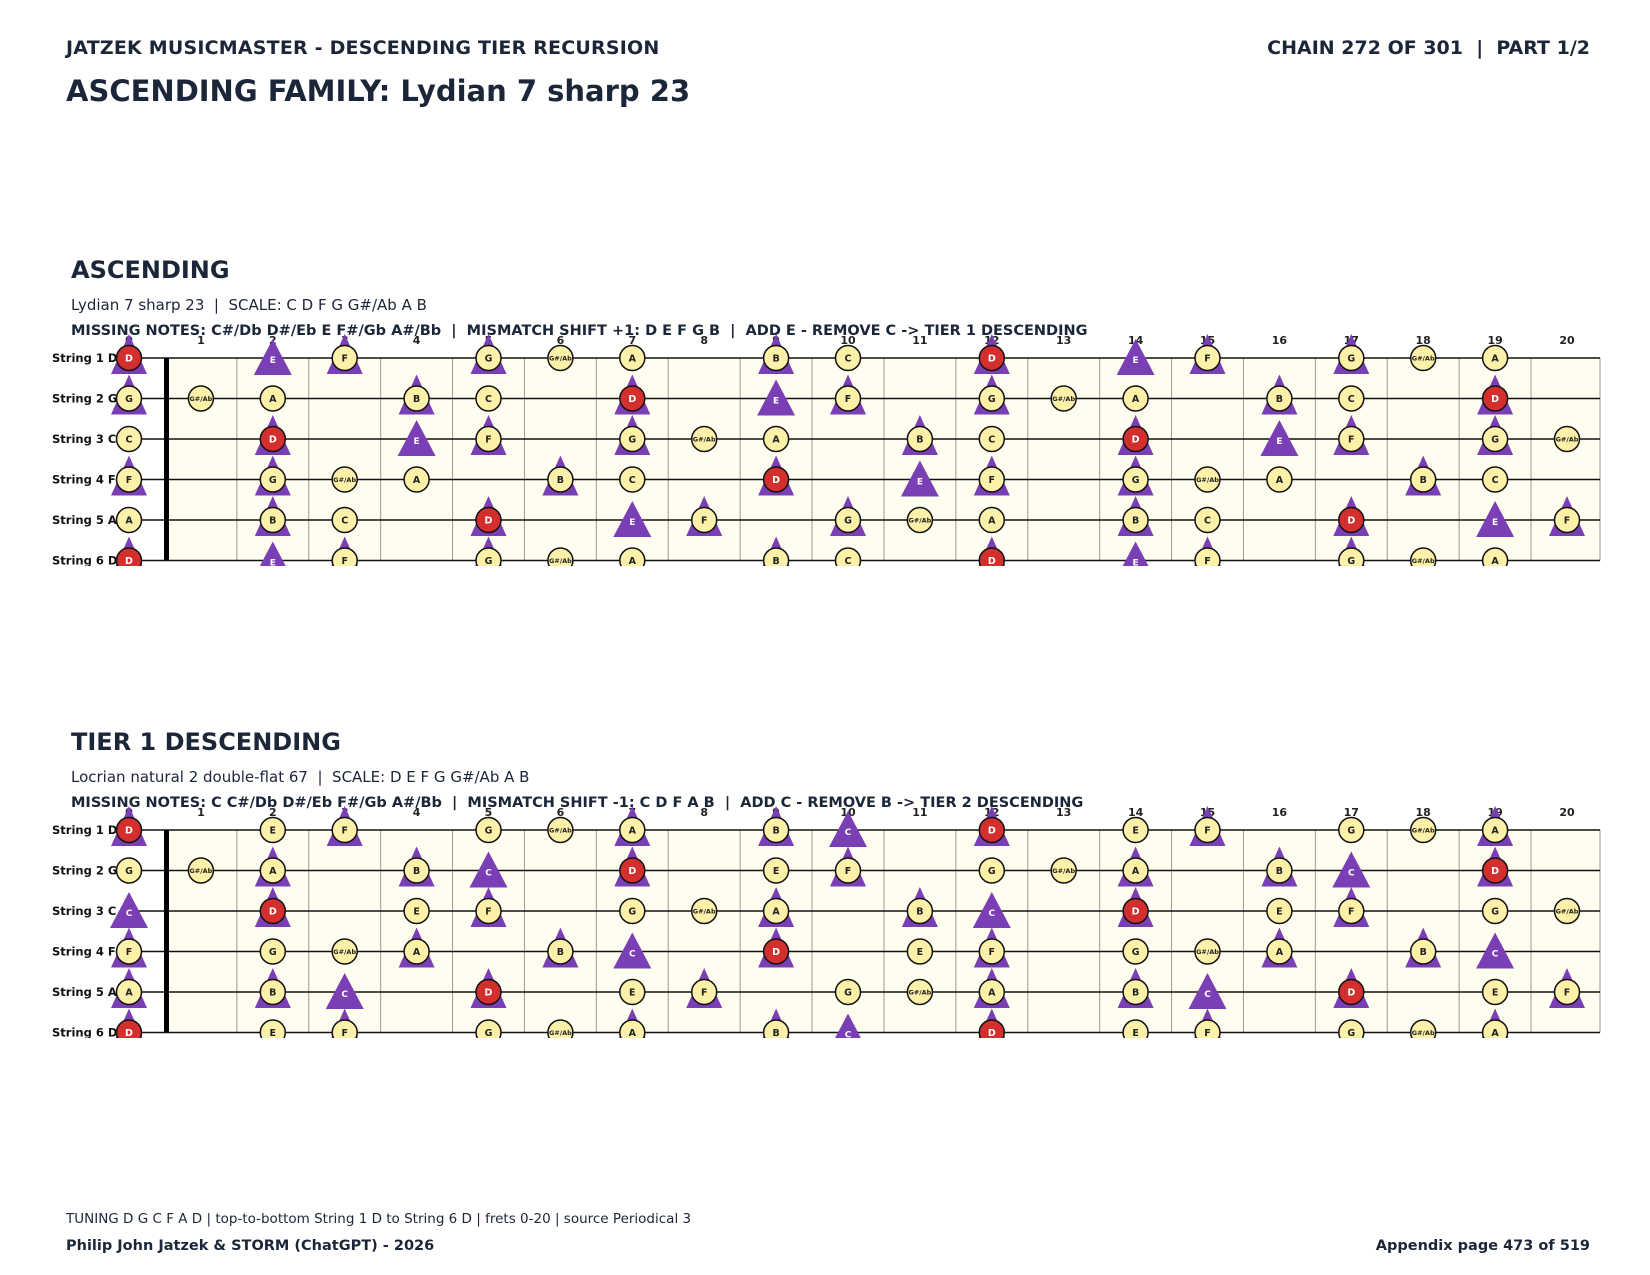 This screenshot has width=1650, height=1275. I want to click on string-label: String 5 A, so click(84, 520).